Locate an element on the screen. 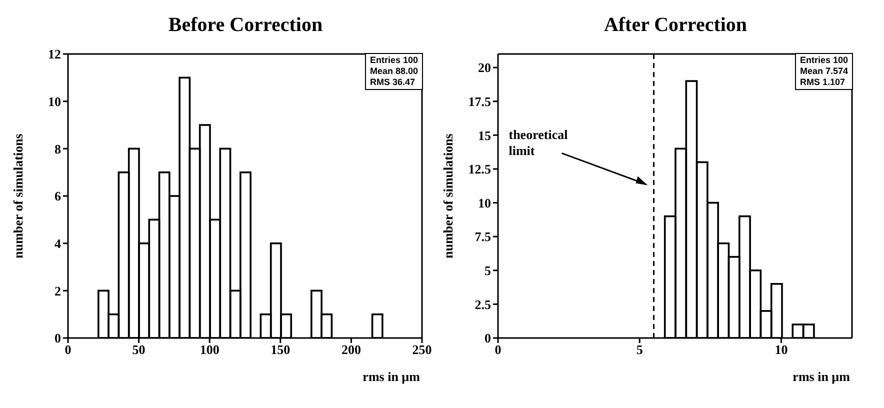  x-tick-label: 150 is located at coordinates (280, 350).